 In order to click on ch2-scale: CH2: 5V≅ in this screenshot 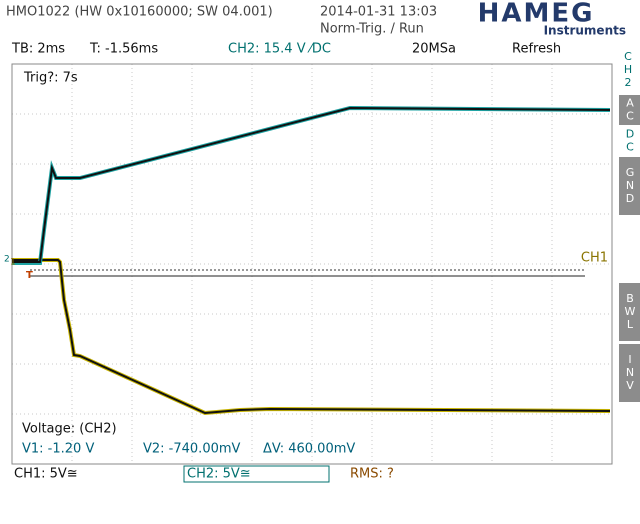, I will do `click(219, 474)`.